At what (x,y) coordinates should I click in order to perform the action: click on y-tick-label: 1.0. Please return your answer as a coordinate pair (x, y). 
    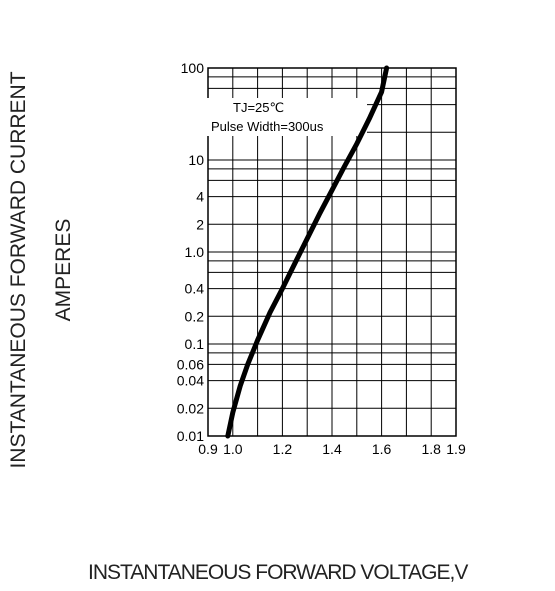
    Looking at the image, I should click on (195, 252).